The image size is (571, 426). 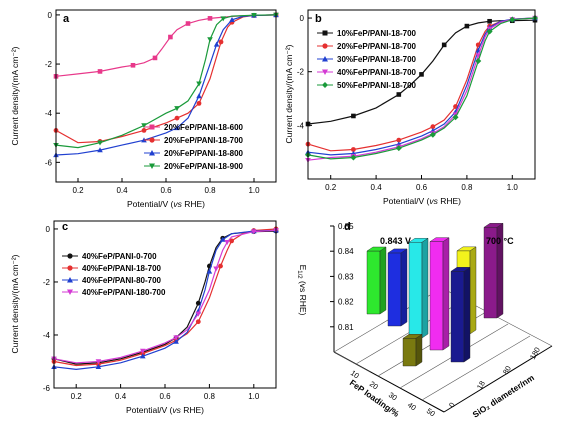 I want to click on panel-d-y-tick-label-1: 0.82, so click(x=346, y=302).